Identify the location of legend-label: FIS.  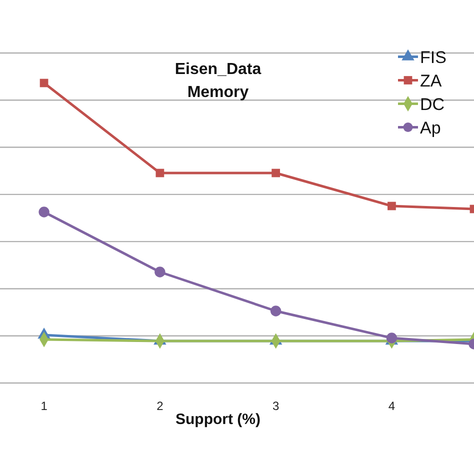
(433, 57).